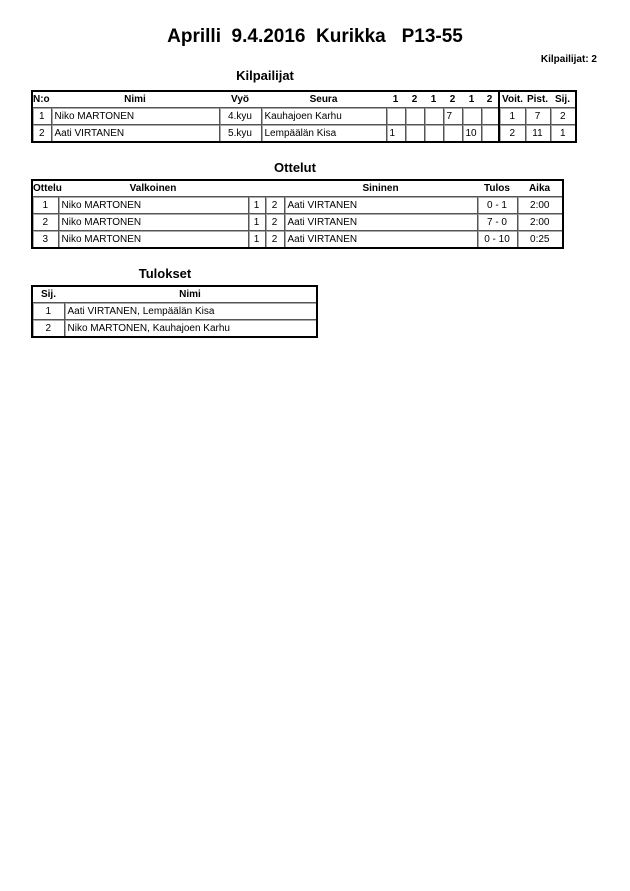 The height and width of the screenshot is (891, 630). I want to click on cell-name: Niko MARTONEN, Kauhajoen Karhu, so click(190, 328).